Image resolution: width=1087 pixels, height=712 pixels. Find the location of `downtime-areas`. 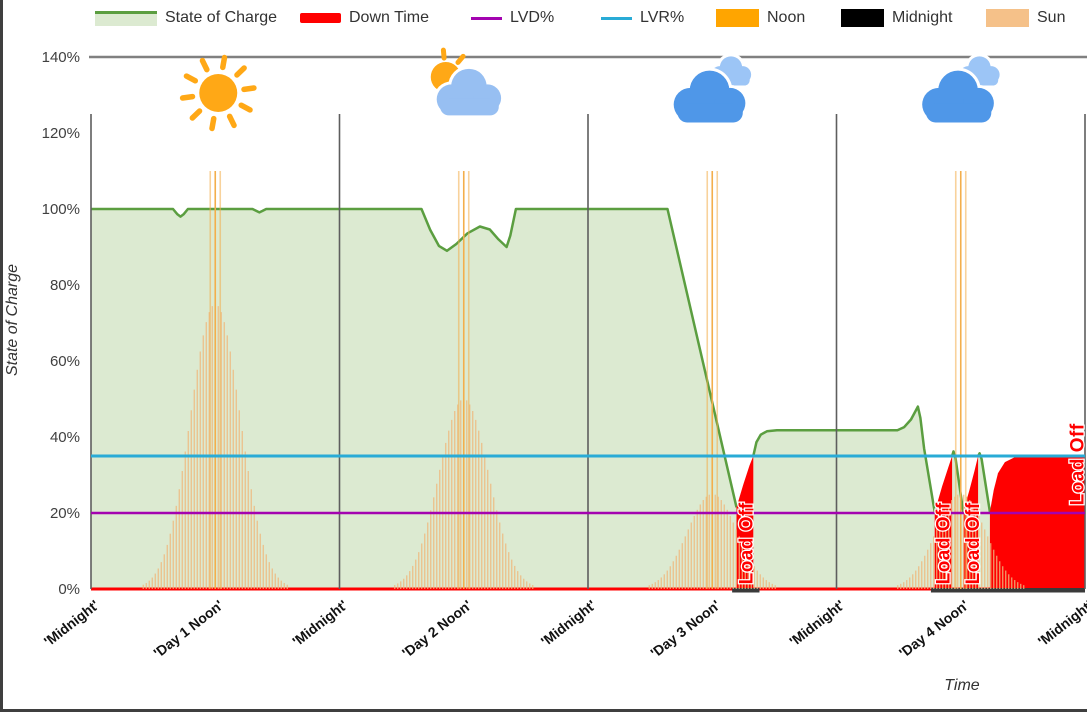

downtime-areas is located at coordinates (910, 522).